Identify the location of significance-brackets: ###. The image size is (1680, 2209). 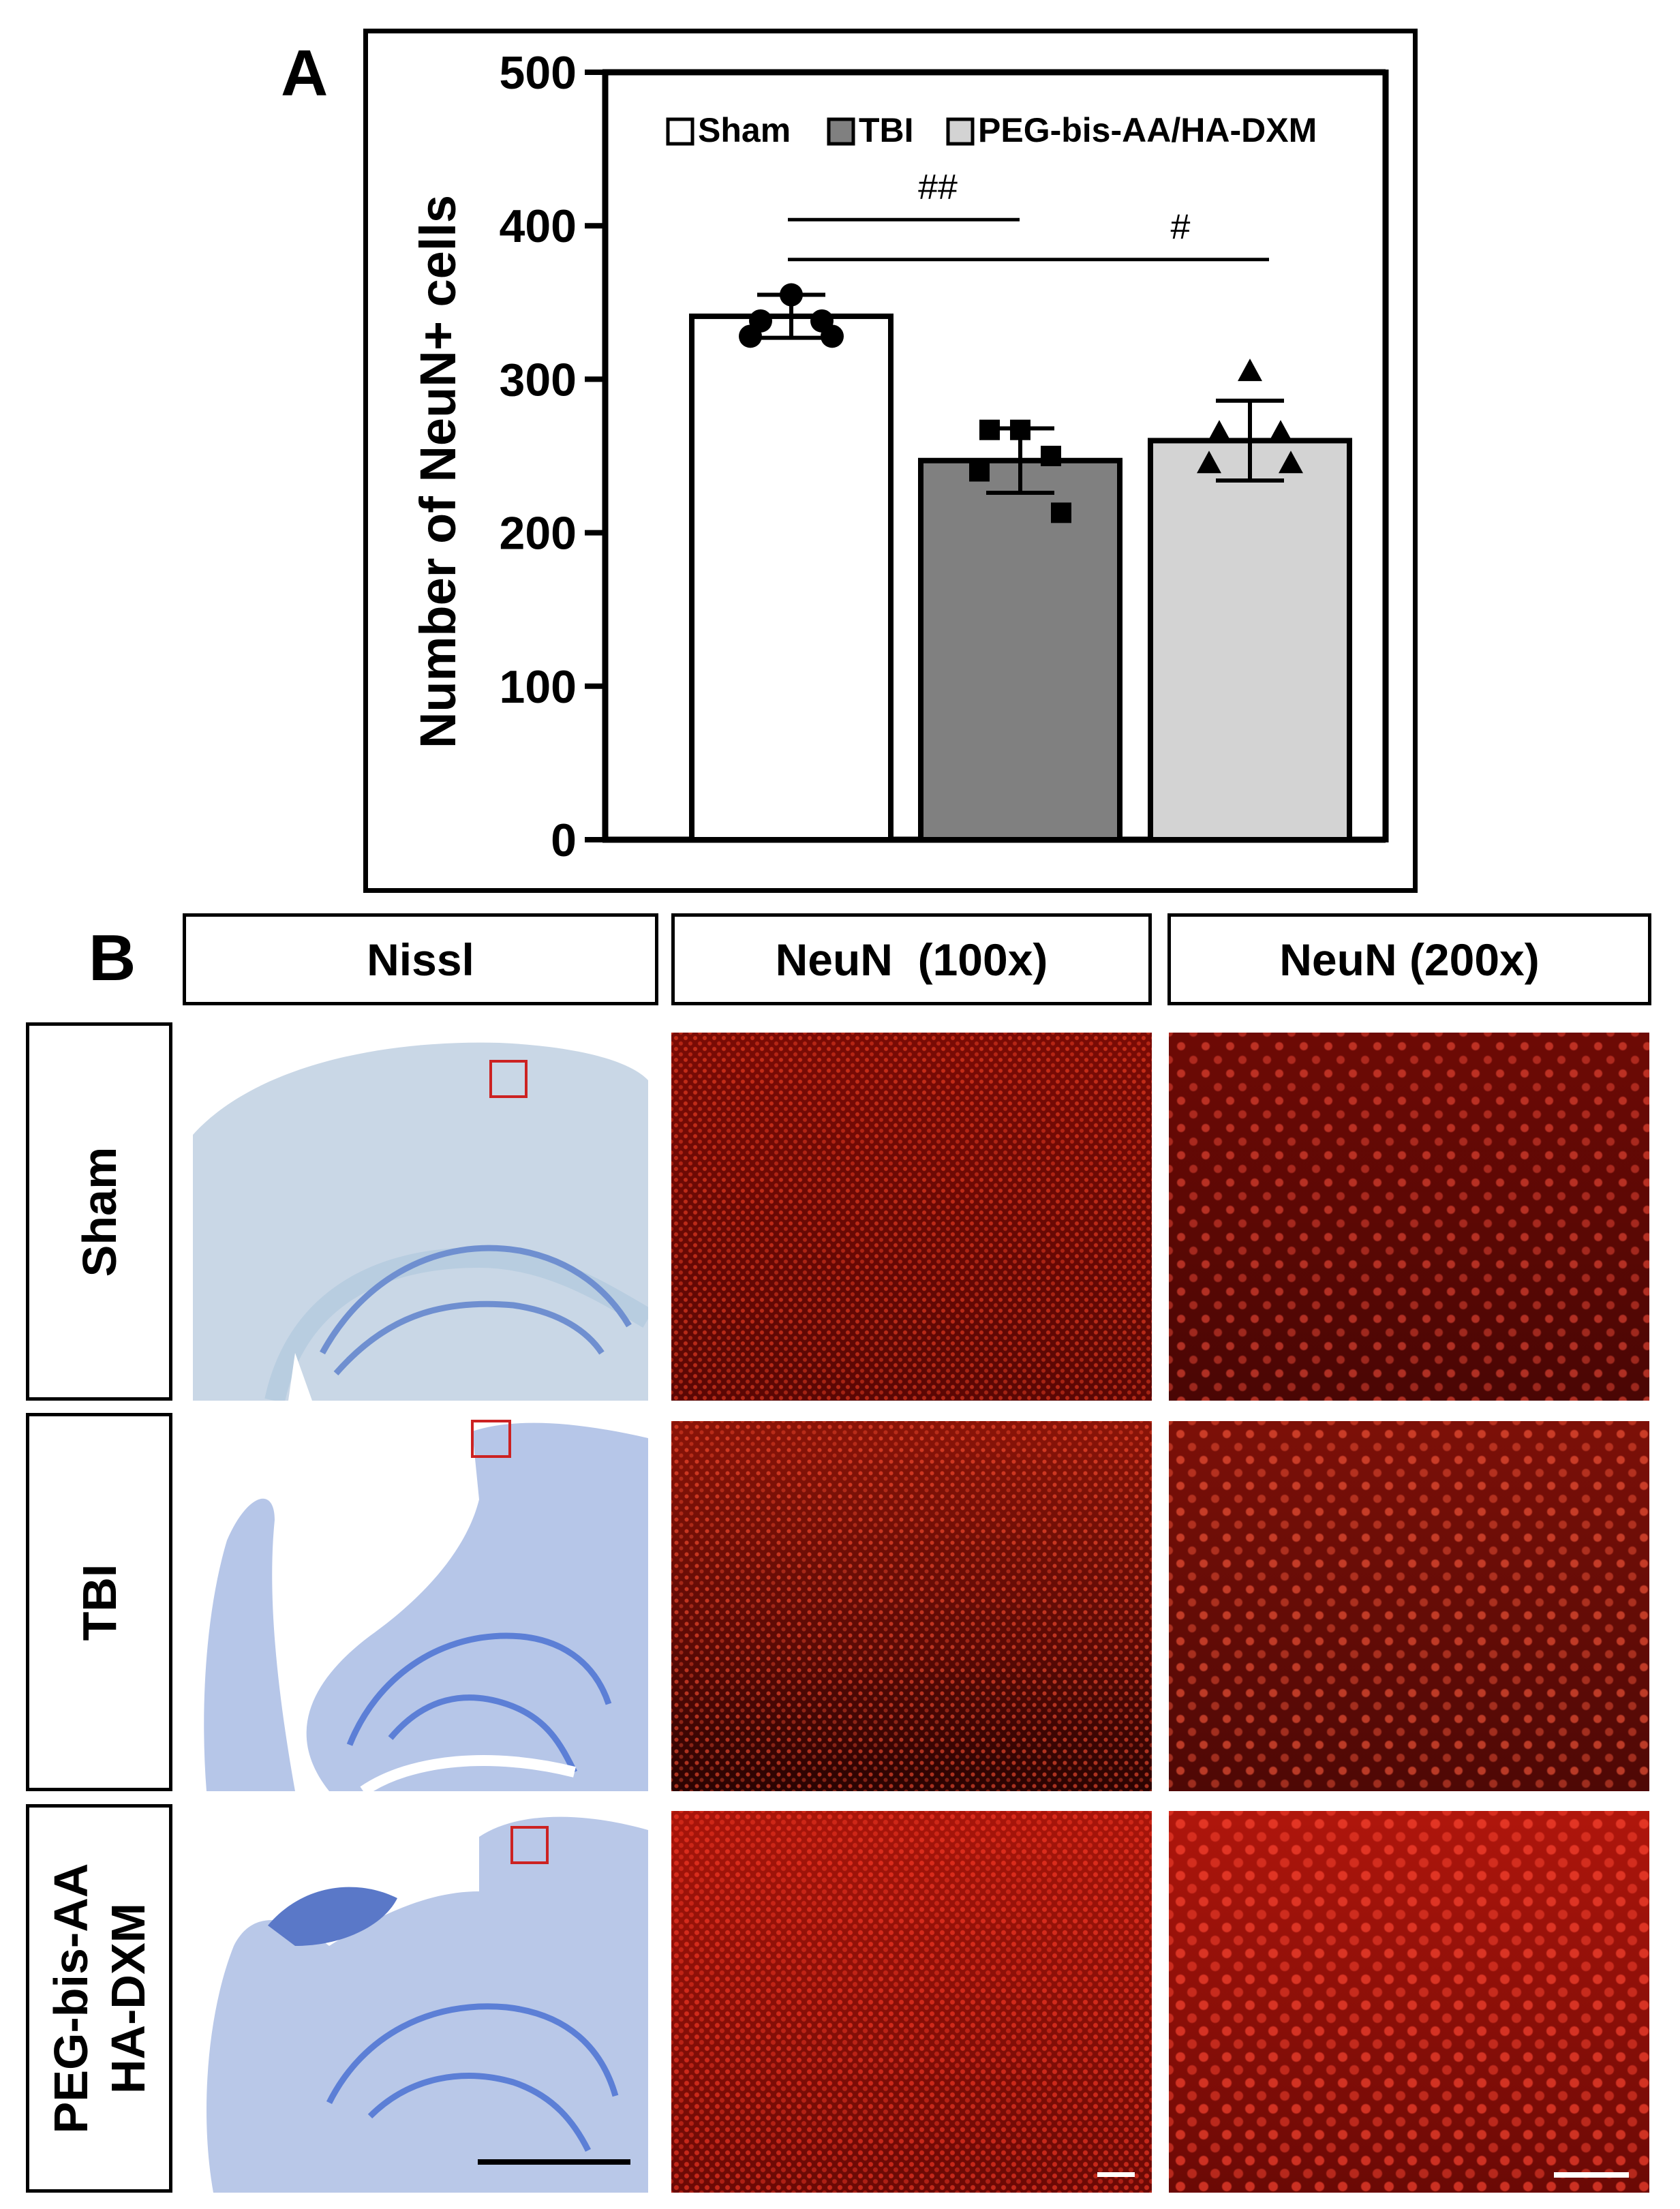
(1028, 215).